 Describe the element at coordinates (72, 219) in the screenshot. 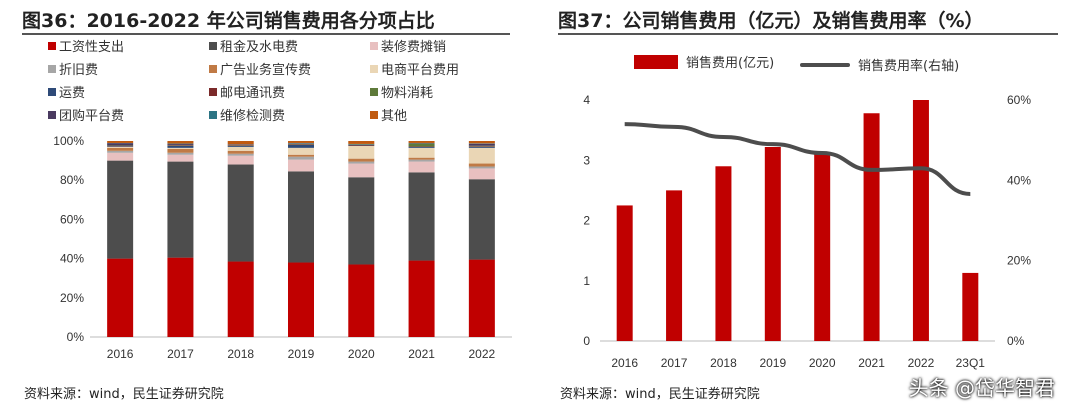

I see `y-tick-label: 60%` at that location.